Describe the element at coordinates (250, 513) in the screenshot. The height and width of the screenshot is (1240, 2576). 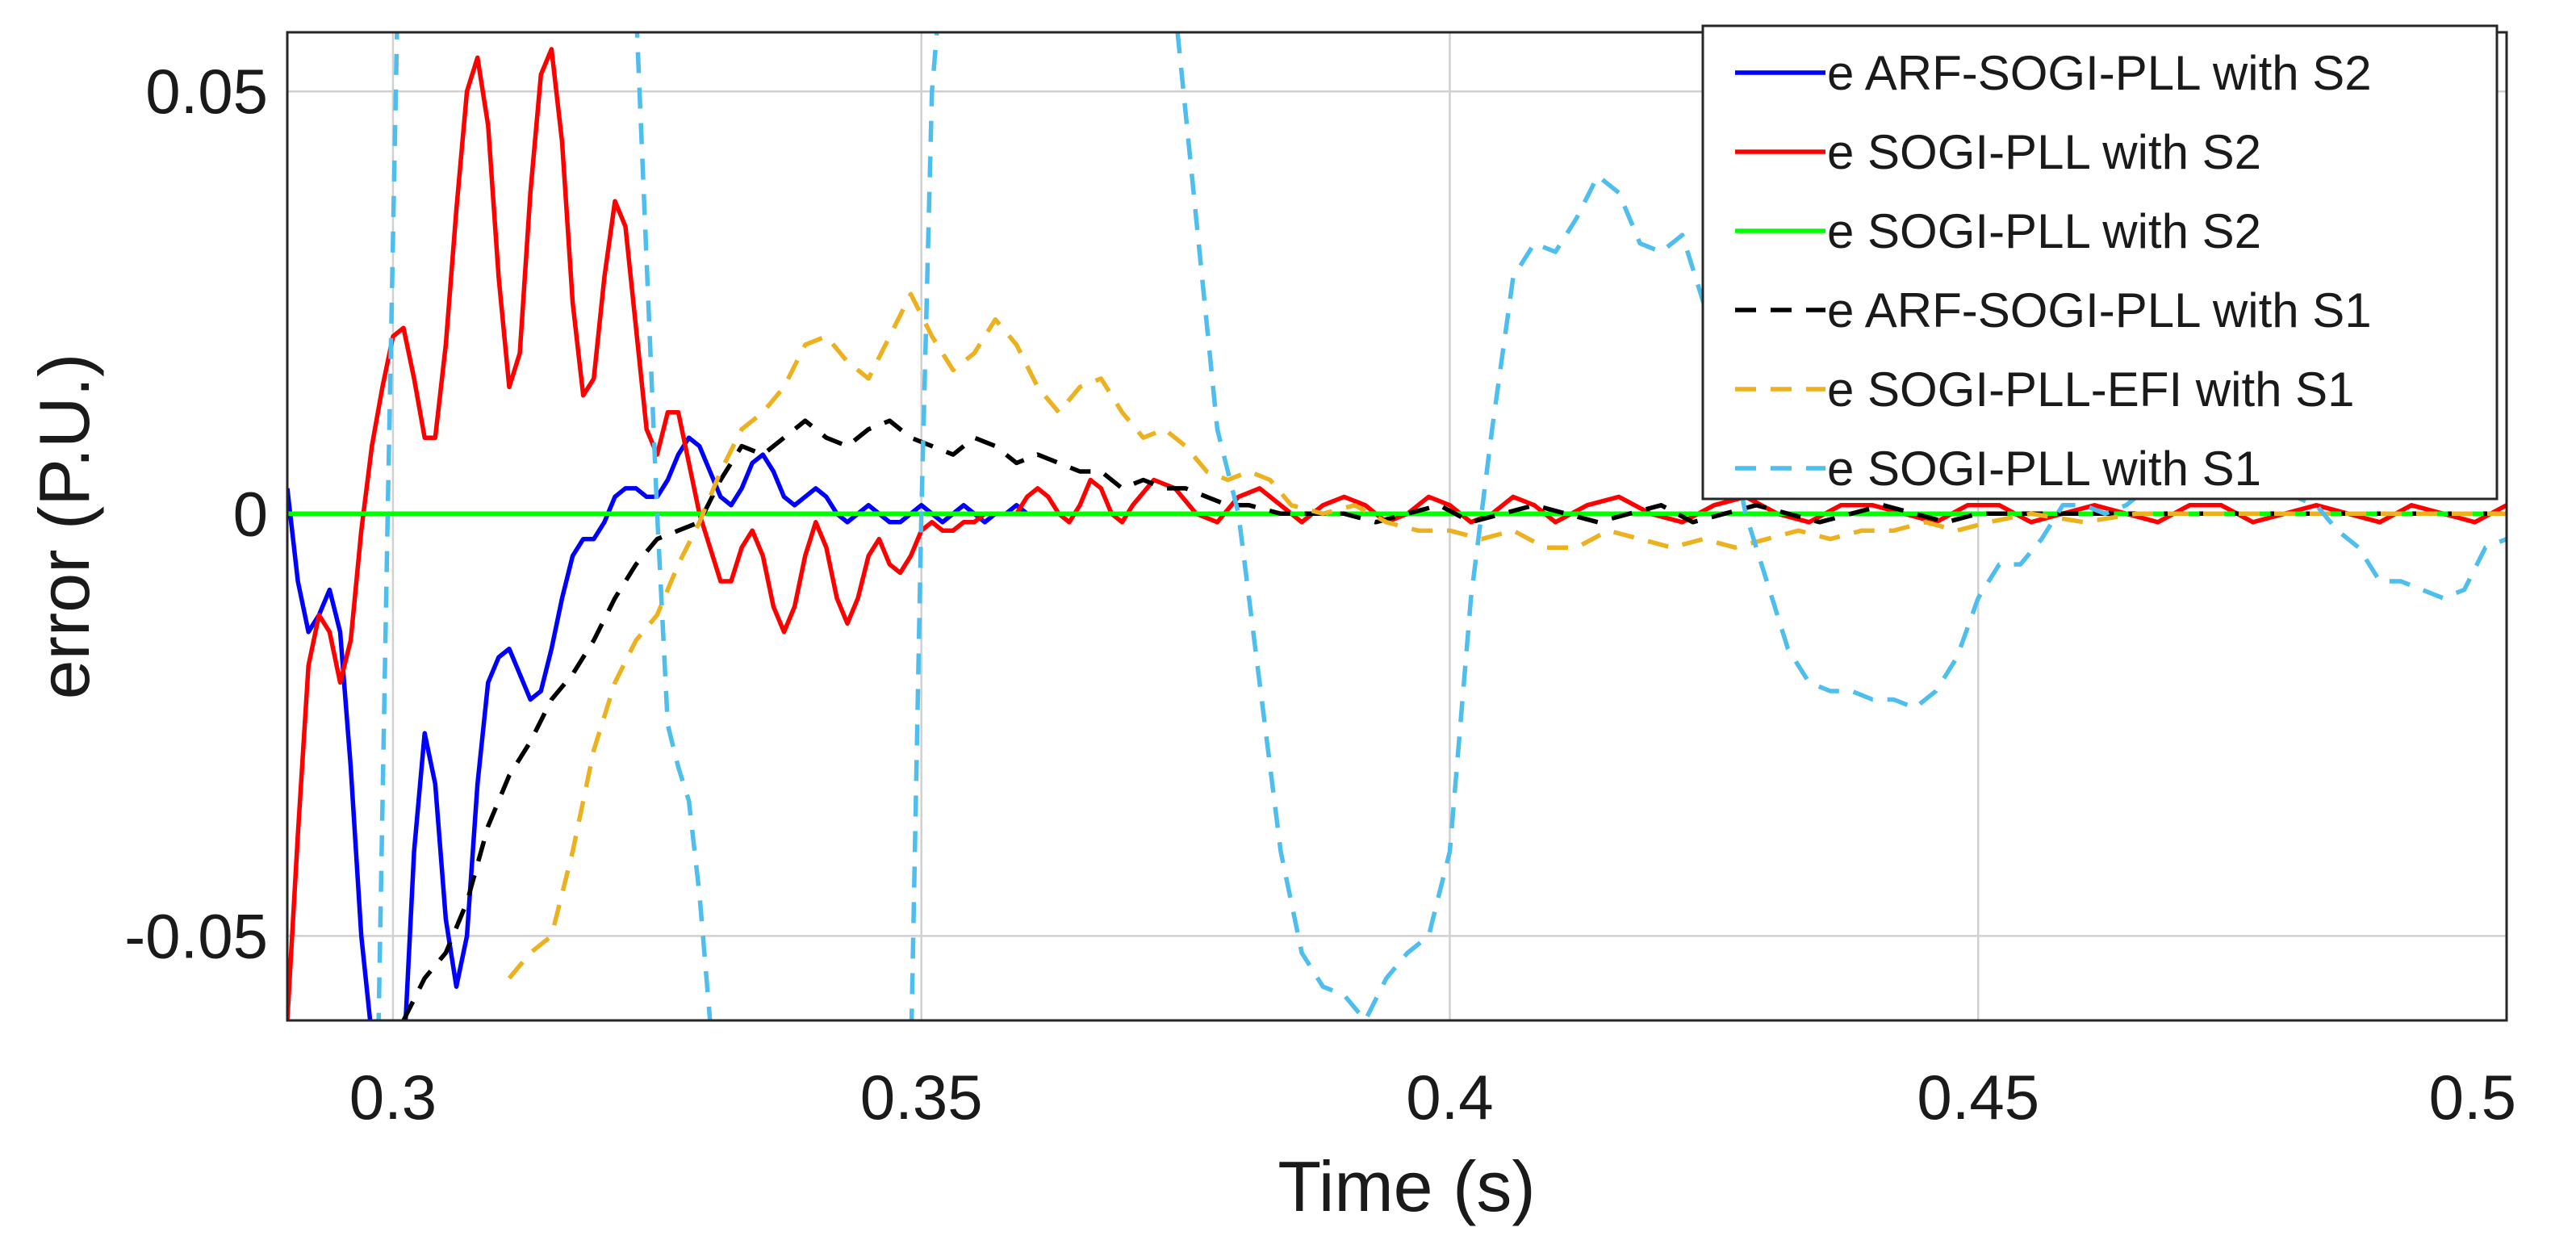
I see `y-tick-label: 0` at that location.